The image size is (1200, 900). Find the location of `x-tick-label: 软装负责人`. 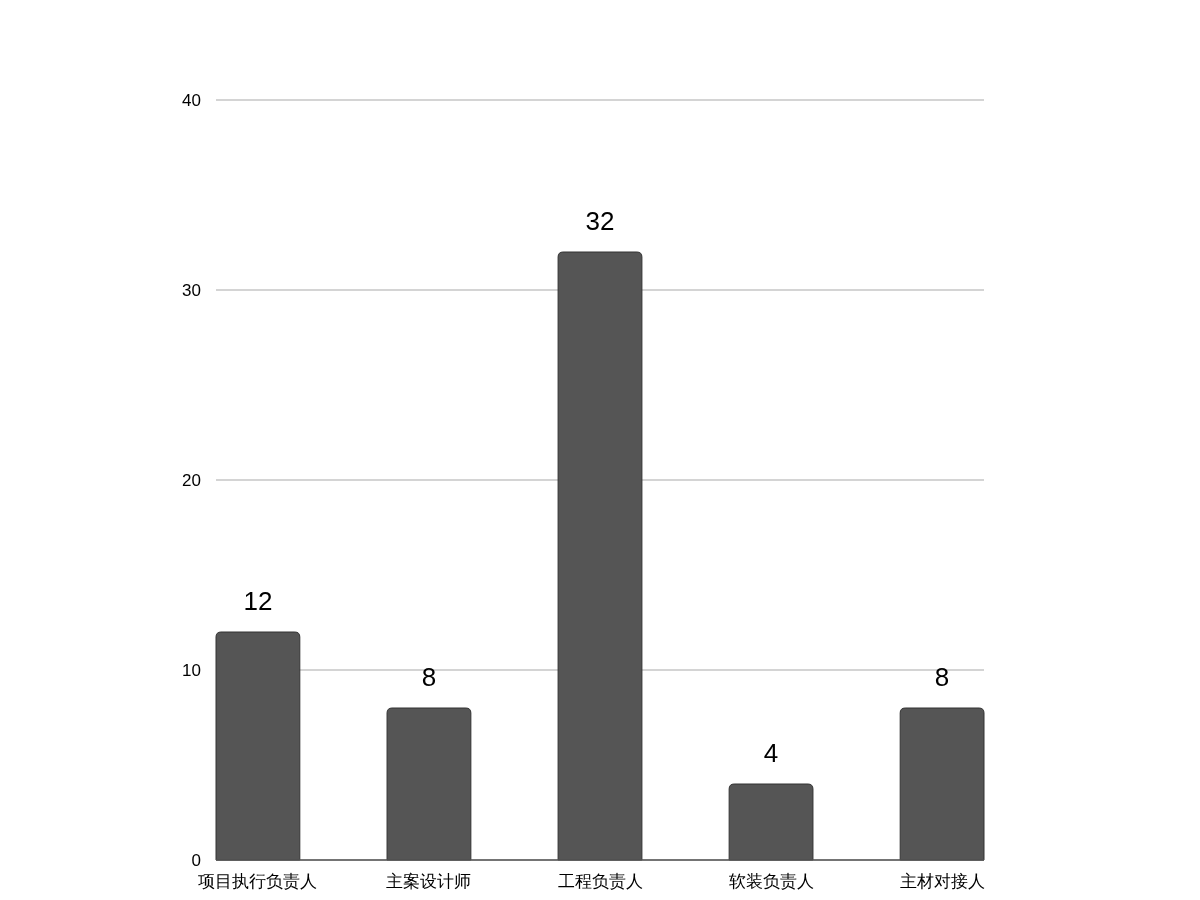

x-tick-label: 软装负责人 is located at coordinates (771, 881).